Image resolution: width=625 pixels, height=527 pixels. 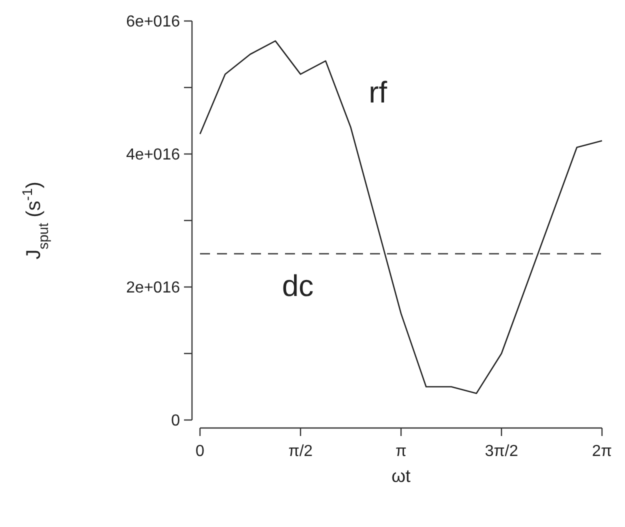 I want to click on x-tick-label: π, so click(x=401, y=451).